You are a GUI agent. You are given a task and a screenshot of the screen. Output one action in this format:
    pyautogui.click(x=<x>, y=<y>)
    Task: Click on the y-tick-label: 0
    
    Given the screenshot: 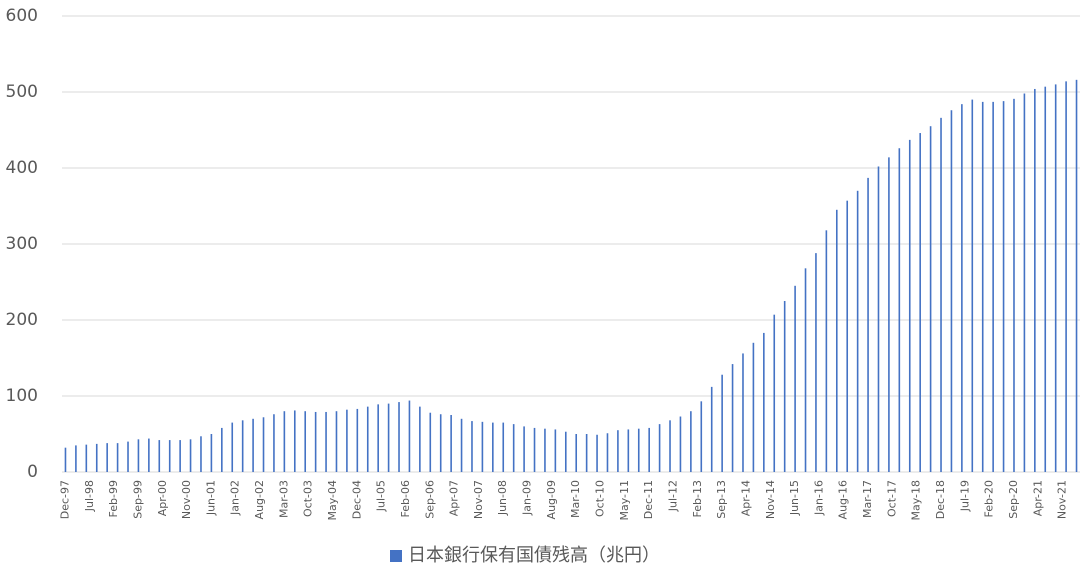 What is the action you would take?
    pyautogui.click(x=32, y=472)
    